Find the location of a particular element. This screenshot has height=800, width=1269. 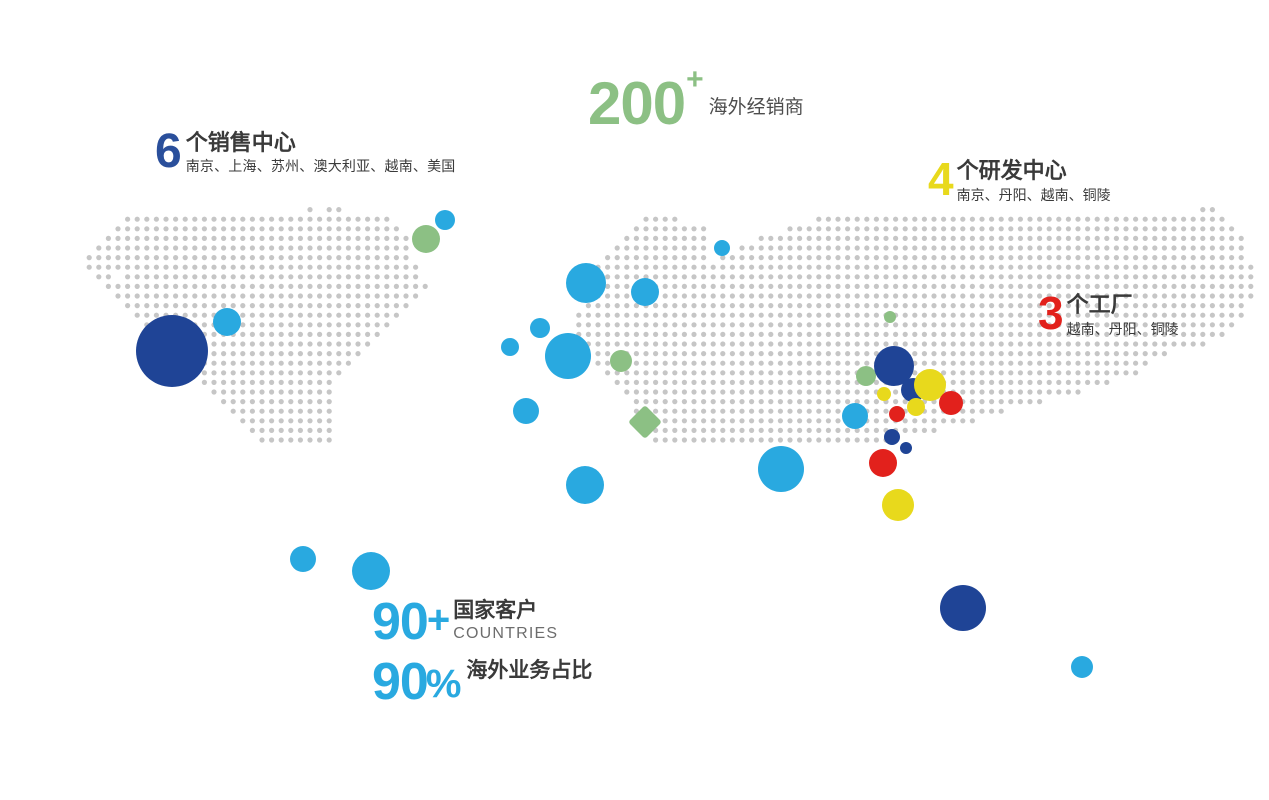

countries-number: 90 is located at coordinates (400, 622).